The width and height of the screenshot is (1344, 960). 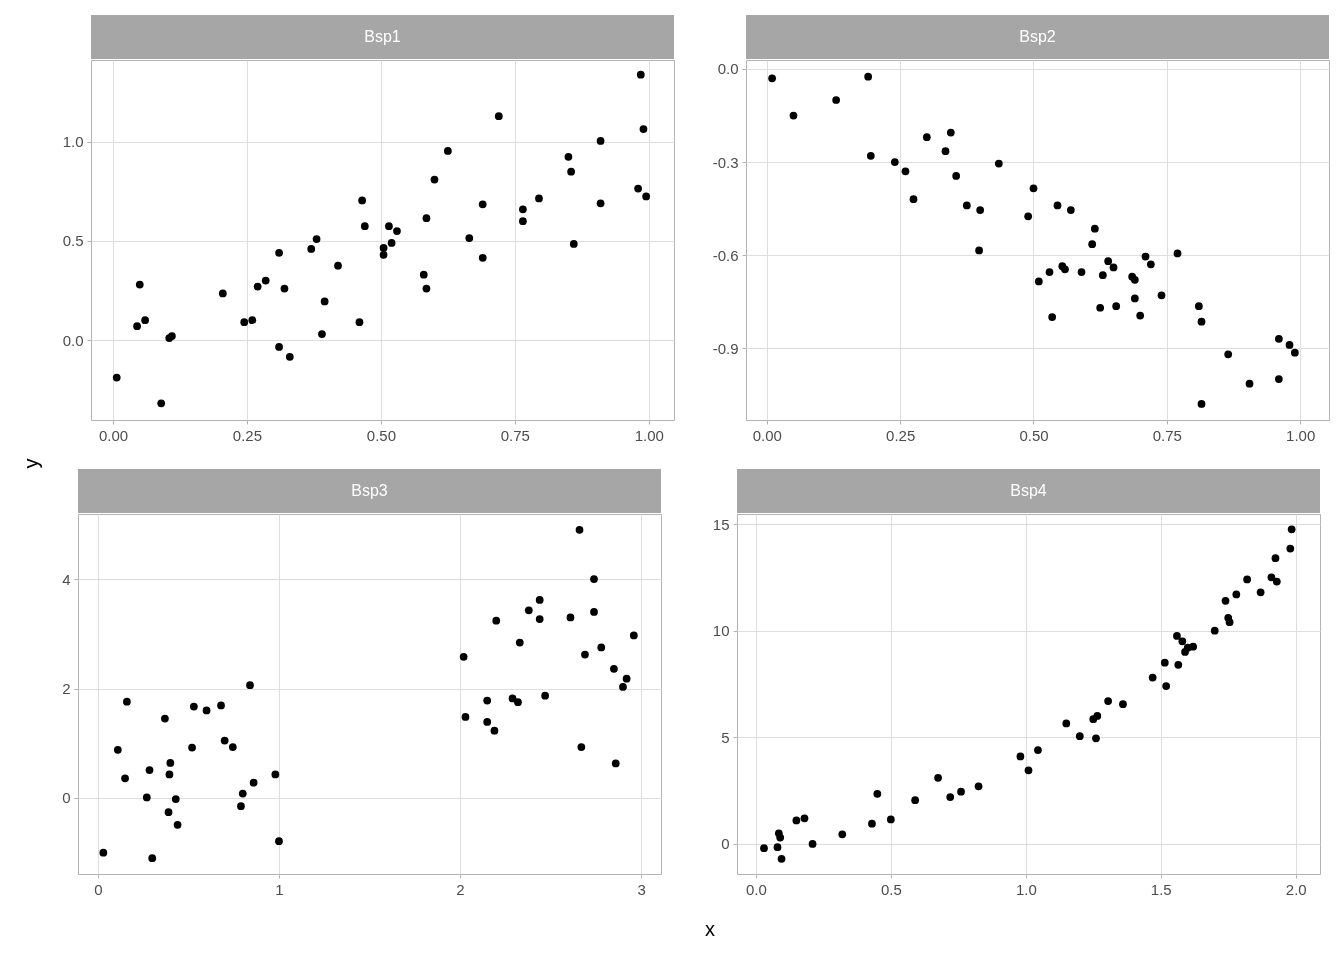 I want to click on y-tick-label: 0.0, so click(x=728, y=69).